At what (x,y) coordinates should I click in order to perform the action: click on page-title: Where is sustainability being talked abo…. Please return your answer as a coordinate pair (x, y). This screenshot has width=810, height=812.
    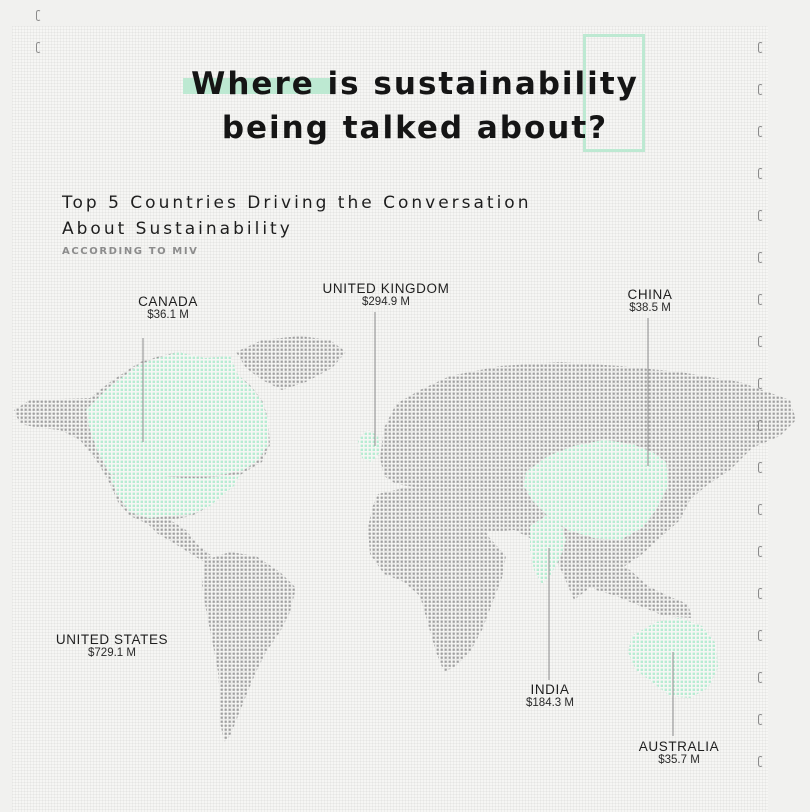
    Looking at the image, I should click on (415, 106).